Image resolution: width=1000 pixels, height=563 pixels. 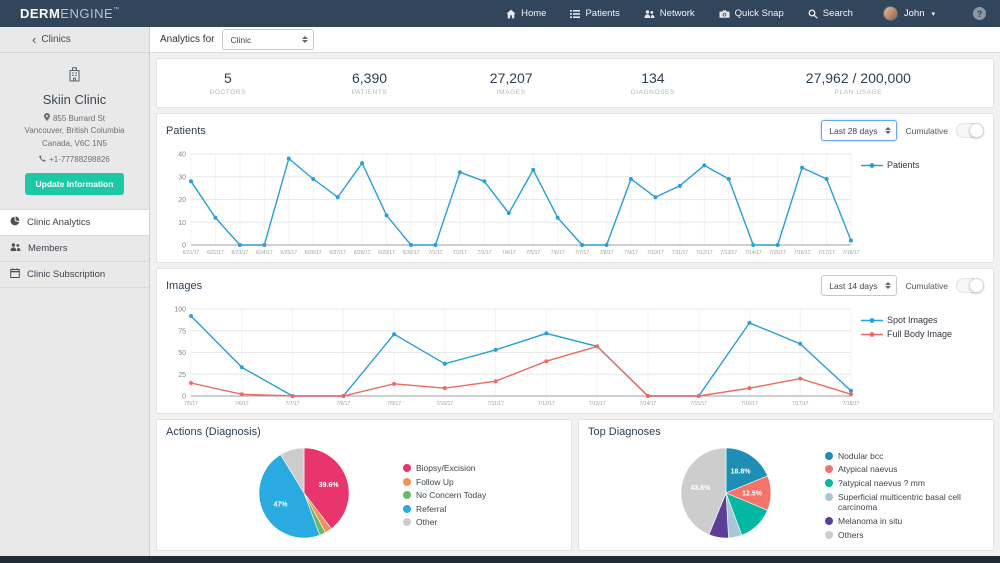 I want to click on legend-item: Follow Up, so click(x=444, y=482).